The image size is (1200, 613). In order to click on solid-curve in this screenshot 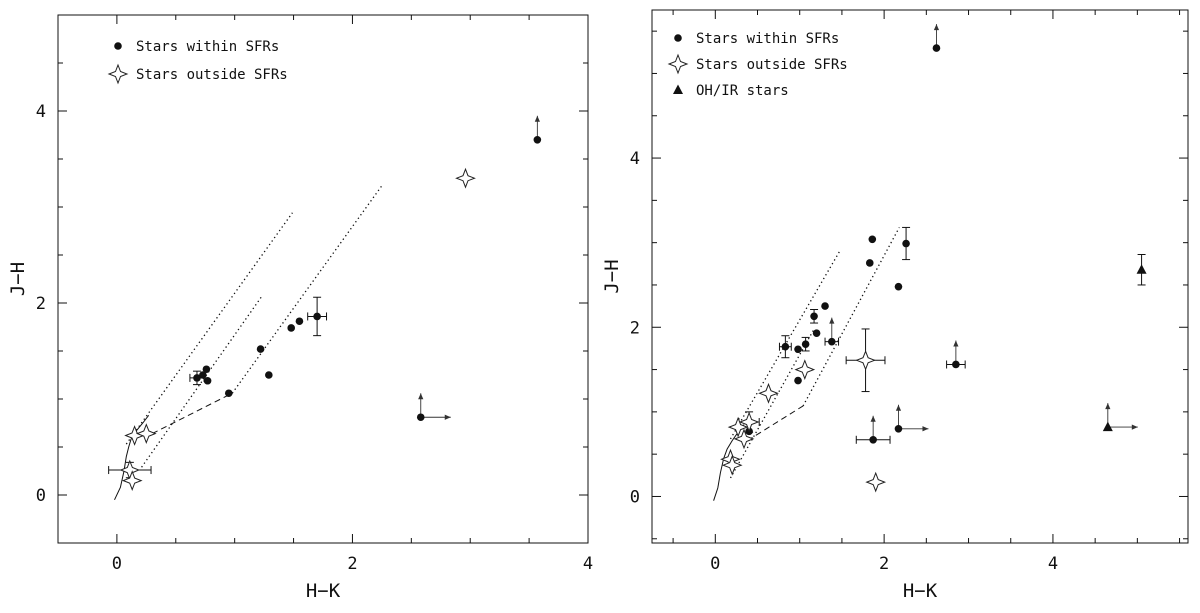, I will do `click(132, 457)`.